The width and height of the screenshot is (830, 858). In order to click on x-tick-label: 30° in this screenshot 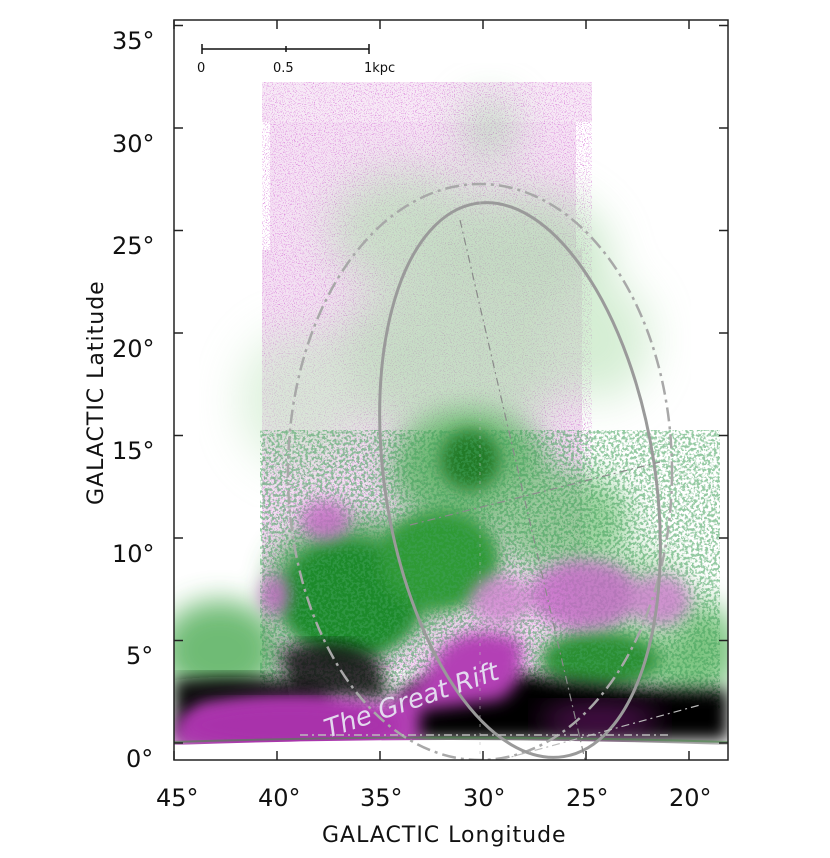, I will do `click(484, 798)`.